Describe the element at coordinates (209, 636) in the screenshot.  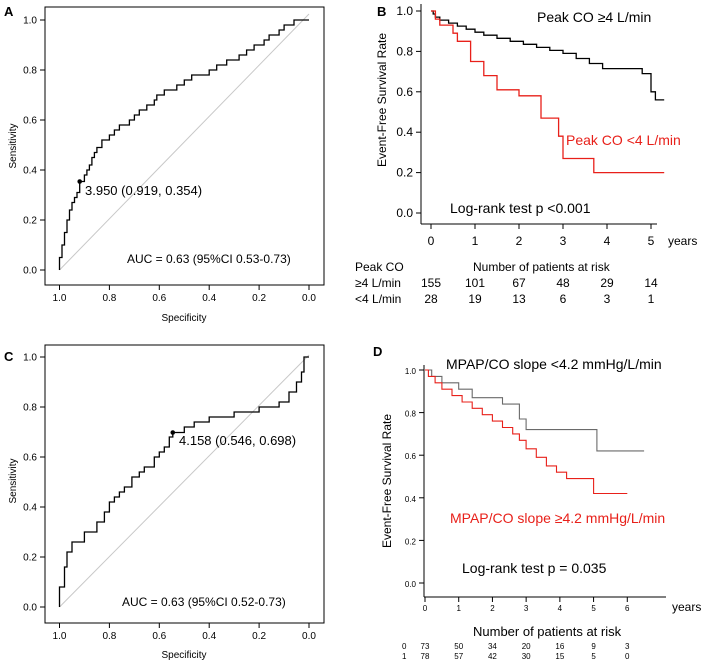
I see `panel-c-x-tick-label: 0.4` at that location.